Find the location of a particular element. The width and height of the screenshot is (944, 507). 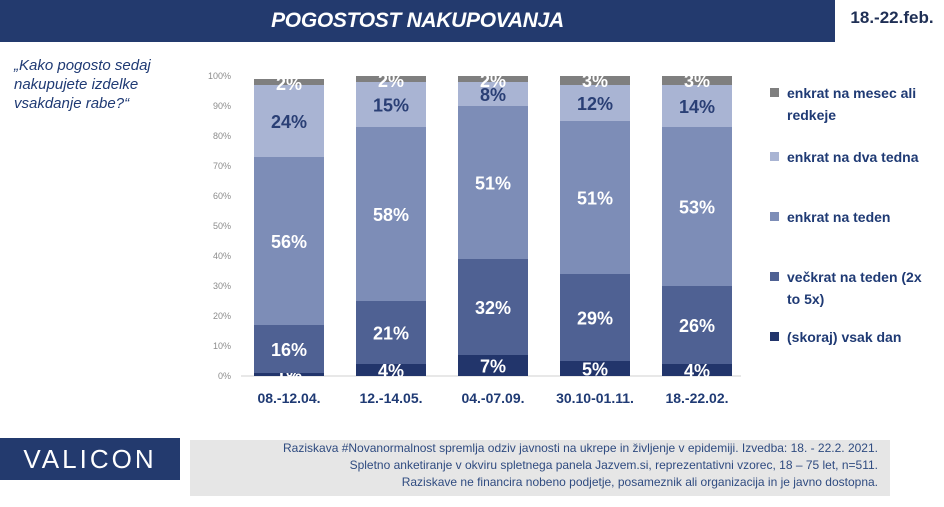

data-label: 32% is located at coordinates (493, 308).